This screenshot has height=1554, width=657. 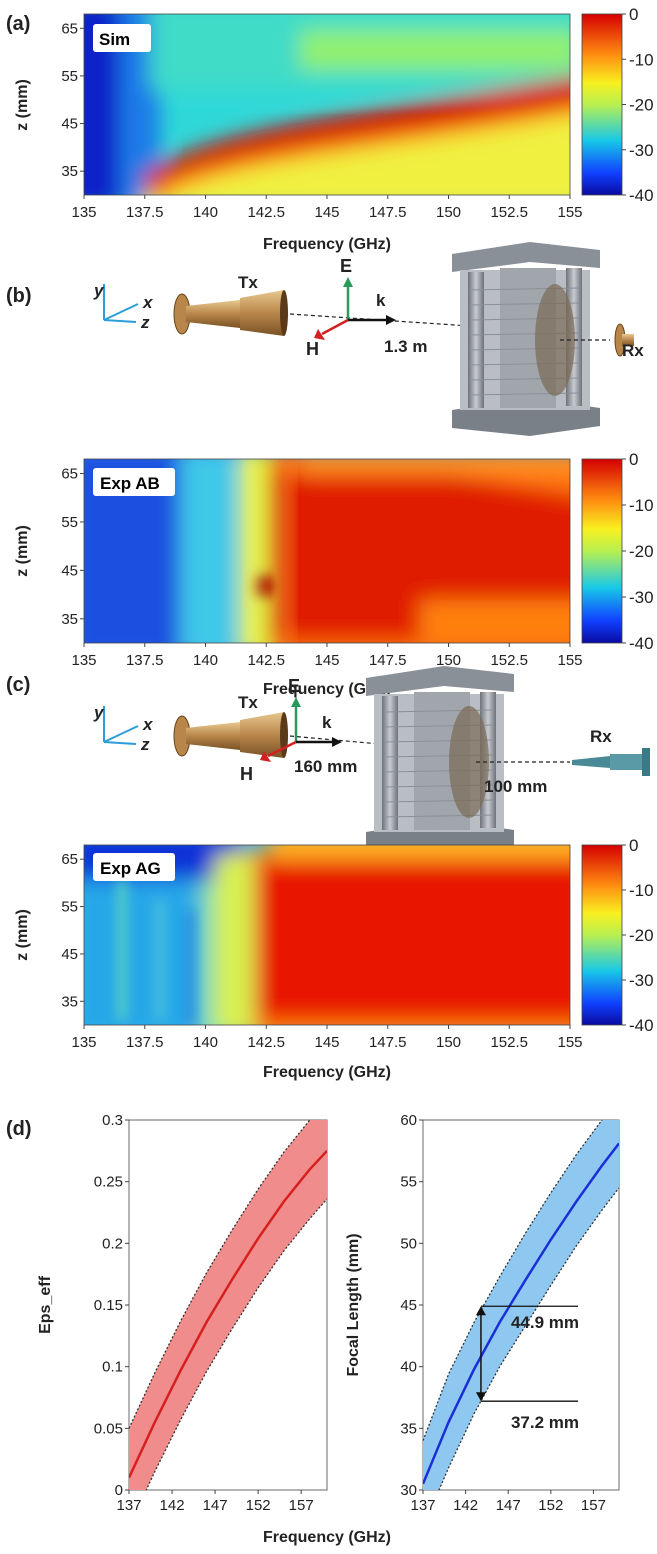 What do you see at coordinates (22, 105) in the screenshot?
I see `y-axis-label-a: z (mm)` at bounding box center [22, 105].